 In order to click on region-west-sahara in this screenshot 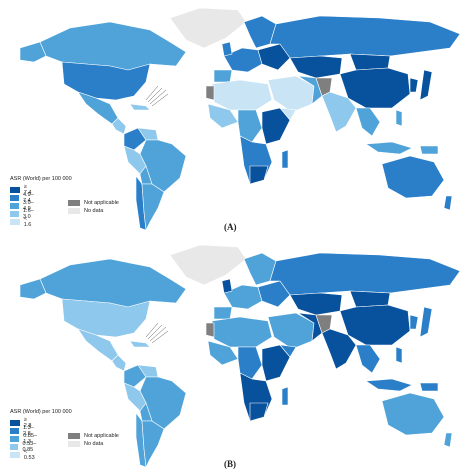, I will do `click(210, 330)`.